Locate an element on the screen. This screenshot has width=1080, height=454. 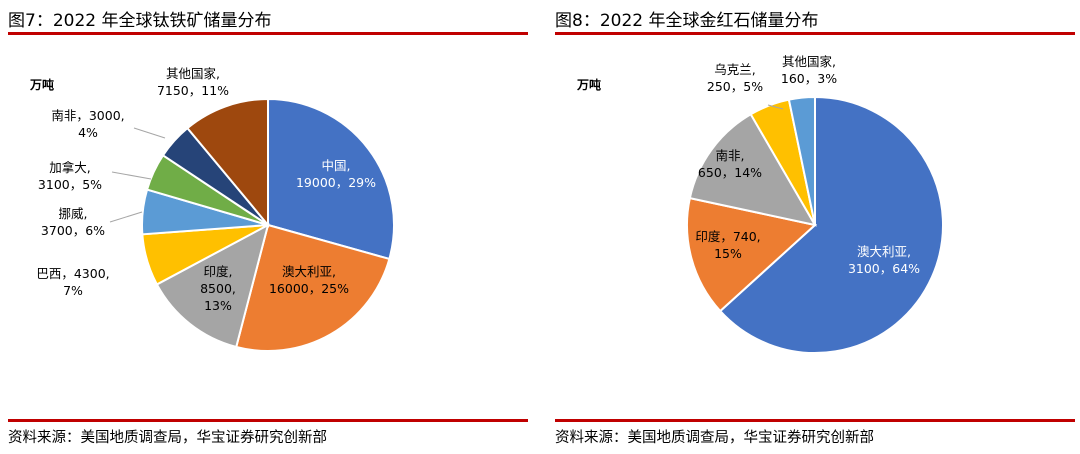
leader-line-加拿大 is located at coordinates (131, 175).